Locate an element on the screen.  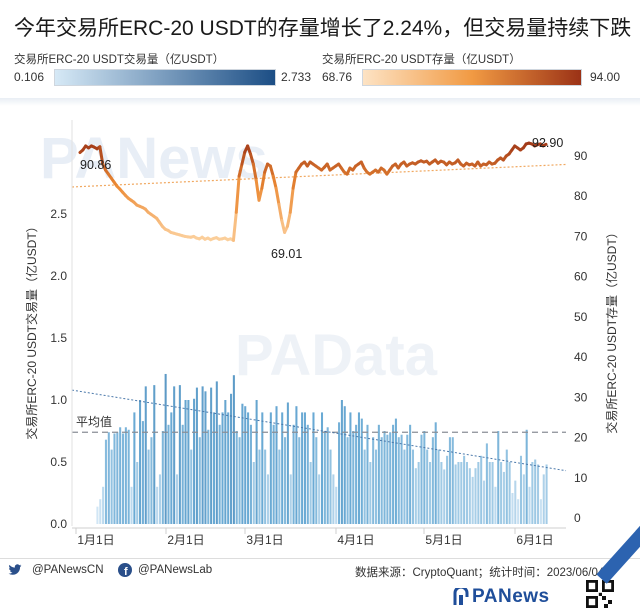
twitter-icon is located at coordinates (15, 569).